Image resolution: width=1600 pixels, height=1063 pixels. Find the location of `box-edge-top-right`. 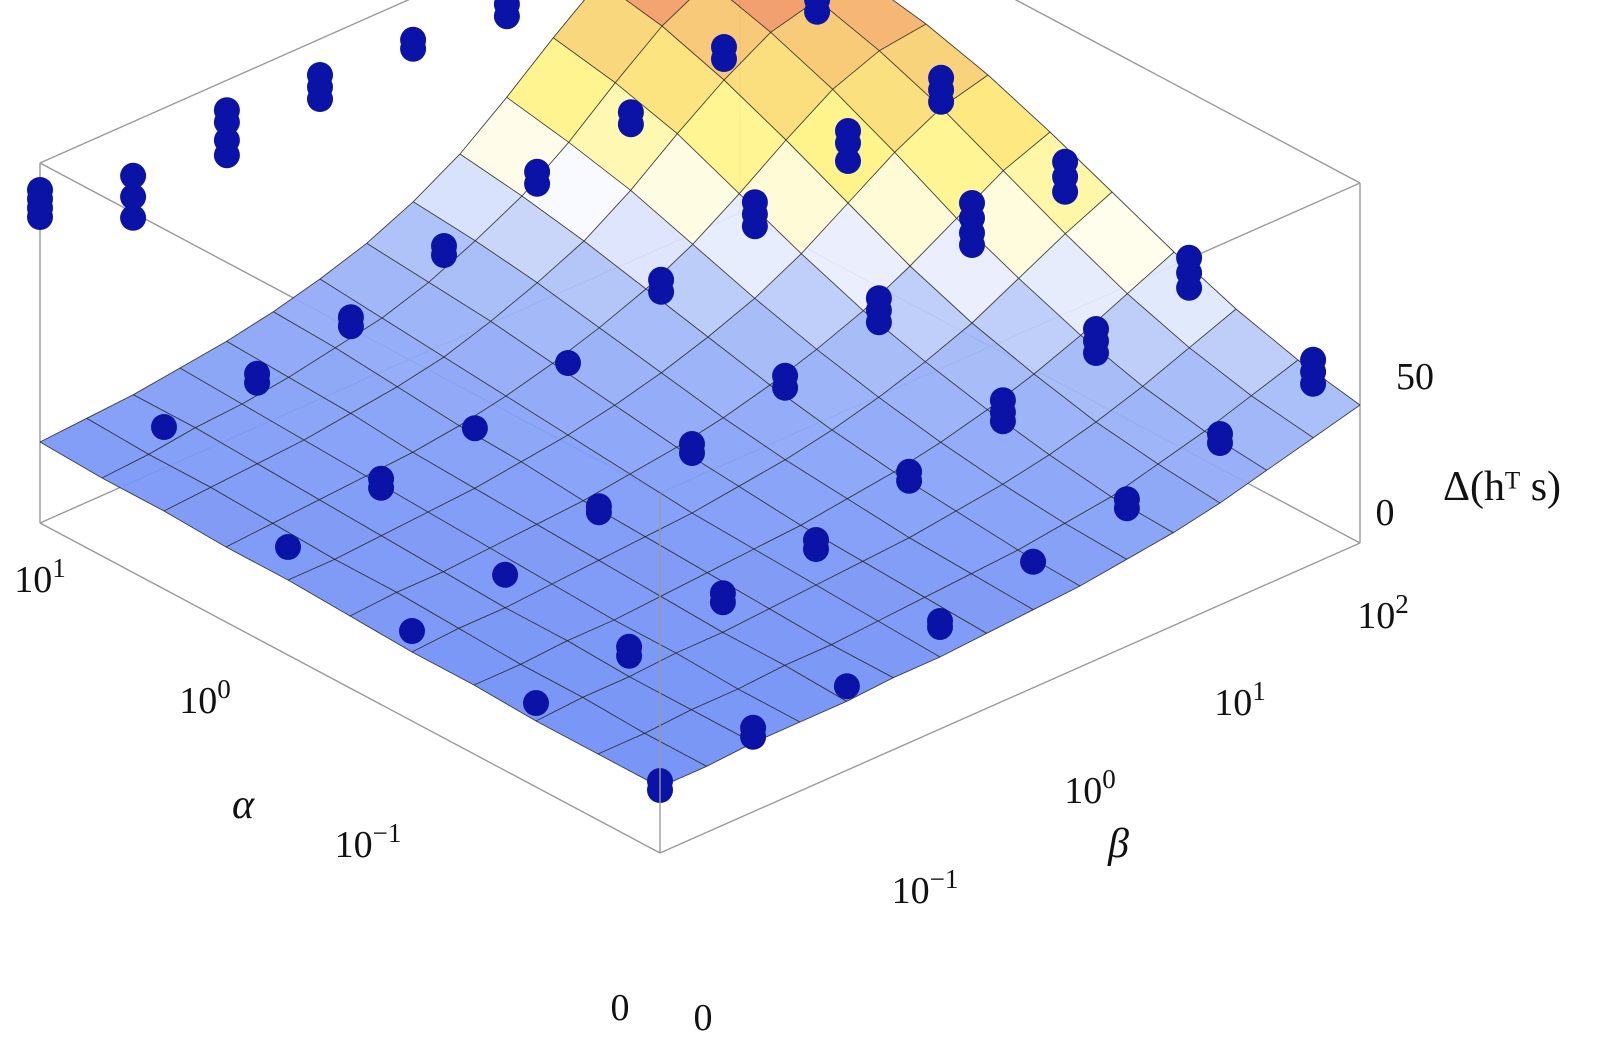

box-edge-top-right is located at coordinates (1187, 92).